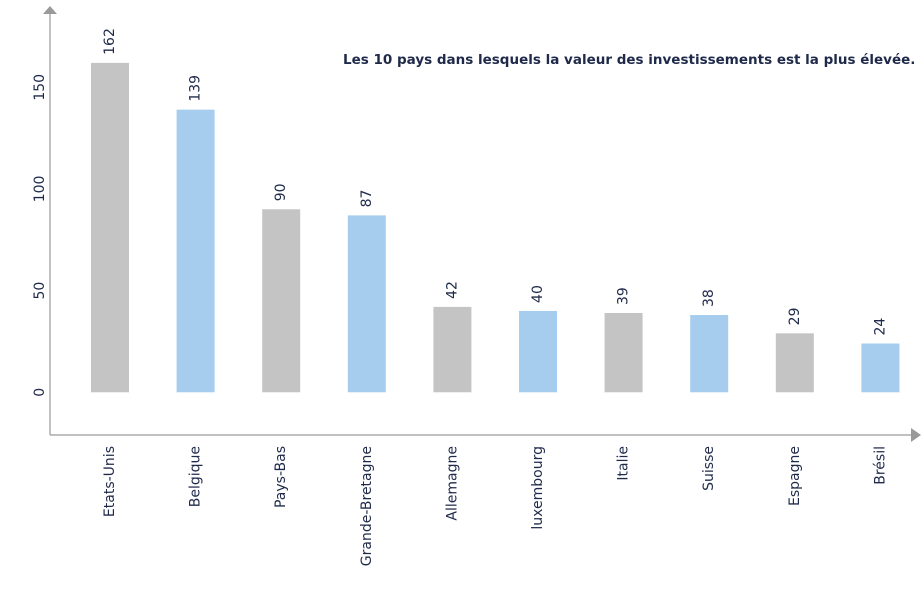 The width and height of the screenshot is (923, 601). Describe the element at coordinates (452, 290) in the screenshot. I see `value-label: 42` at that location.